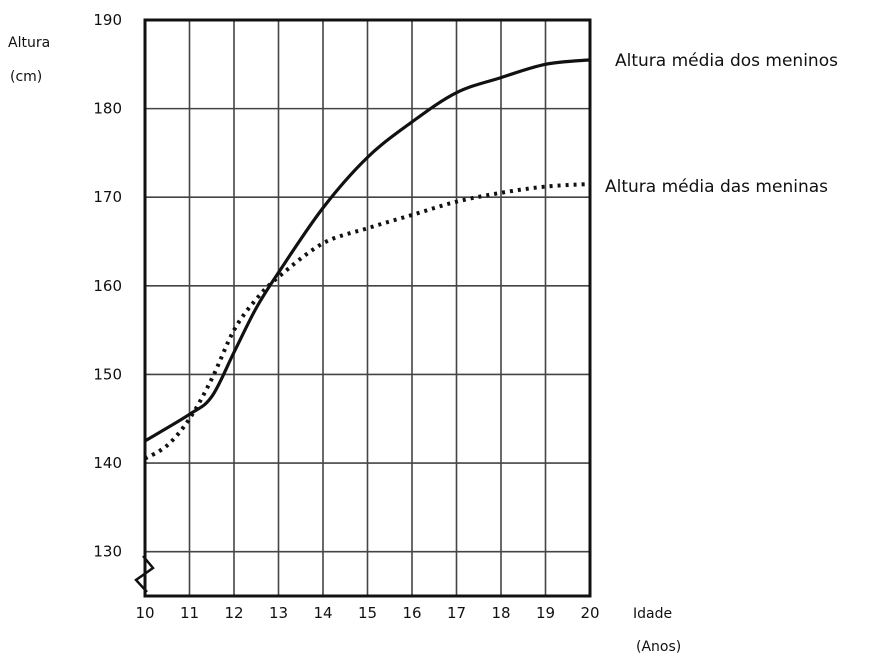 The image size is (885, 657). What do you see at coordinates (189, 613) in the screenshot?
I see `x-tick-label: 11` at bounding box center [189, 613].